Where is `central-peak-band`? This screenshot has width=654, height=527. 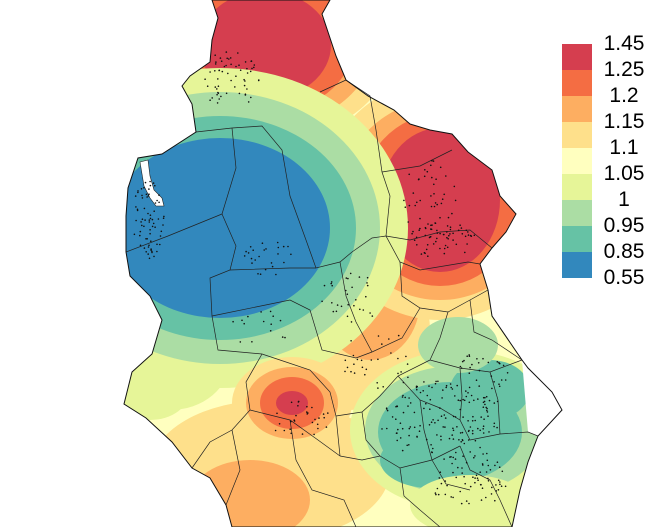 central-peak-band is located at coordinates (292, 403).